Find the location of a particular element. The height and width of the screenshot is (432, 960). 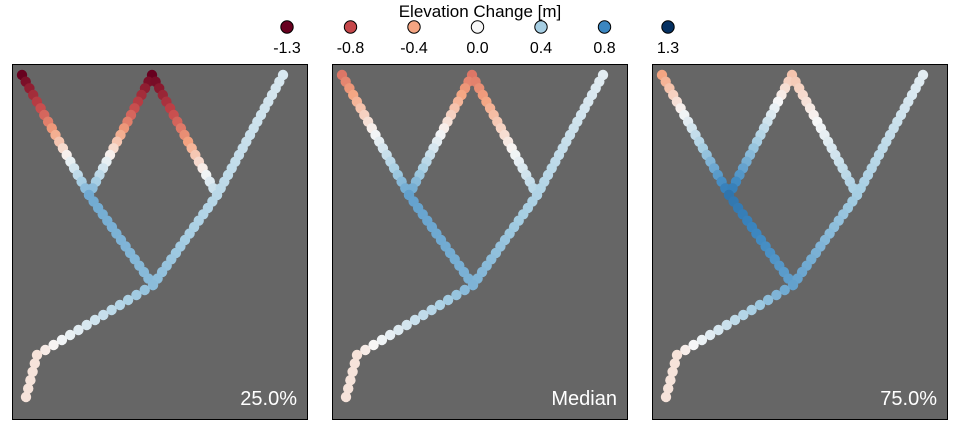

legend-label: 1.3 is located at coordinates (668, 48).